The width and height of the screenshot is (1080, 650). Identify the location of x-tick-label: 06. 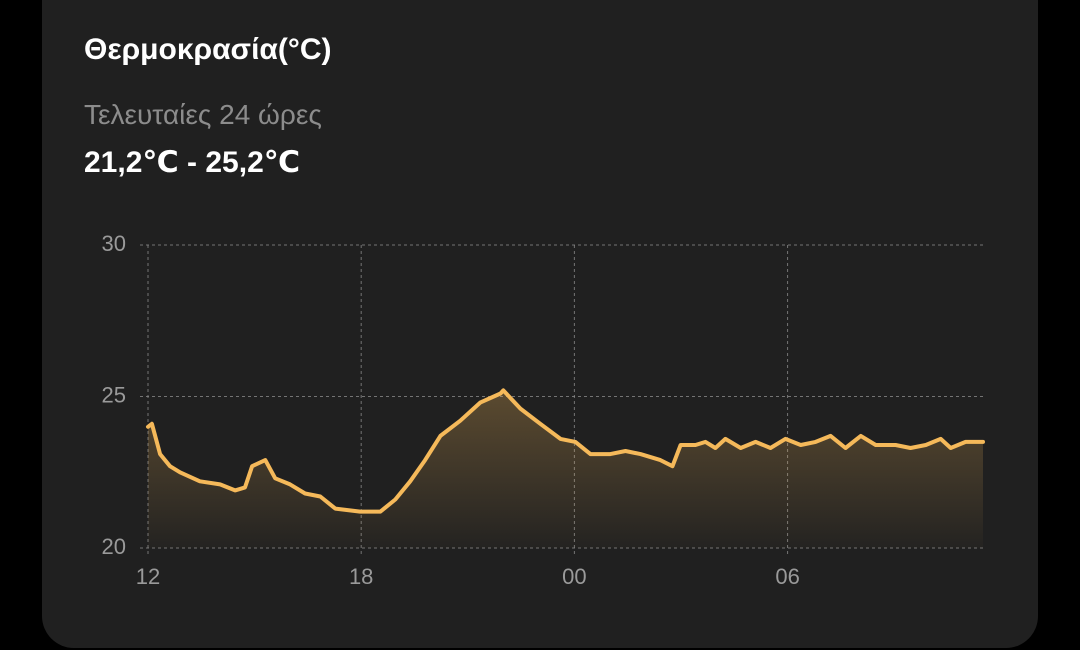
(787, 576).